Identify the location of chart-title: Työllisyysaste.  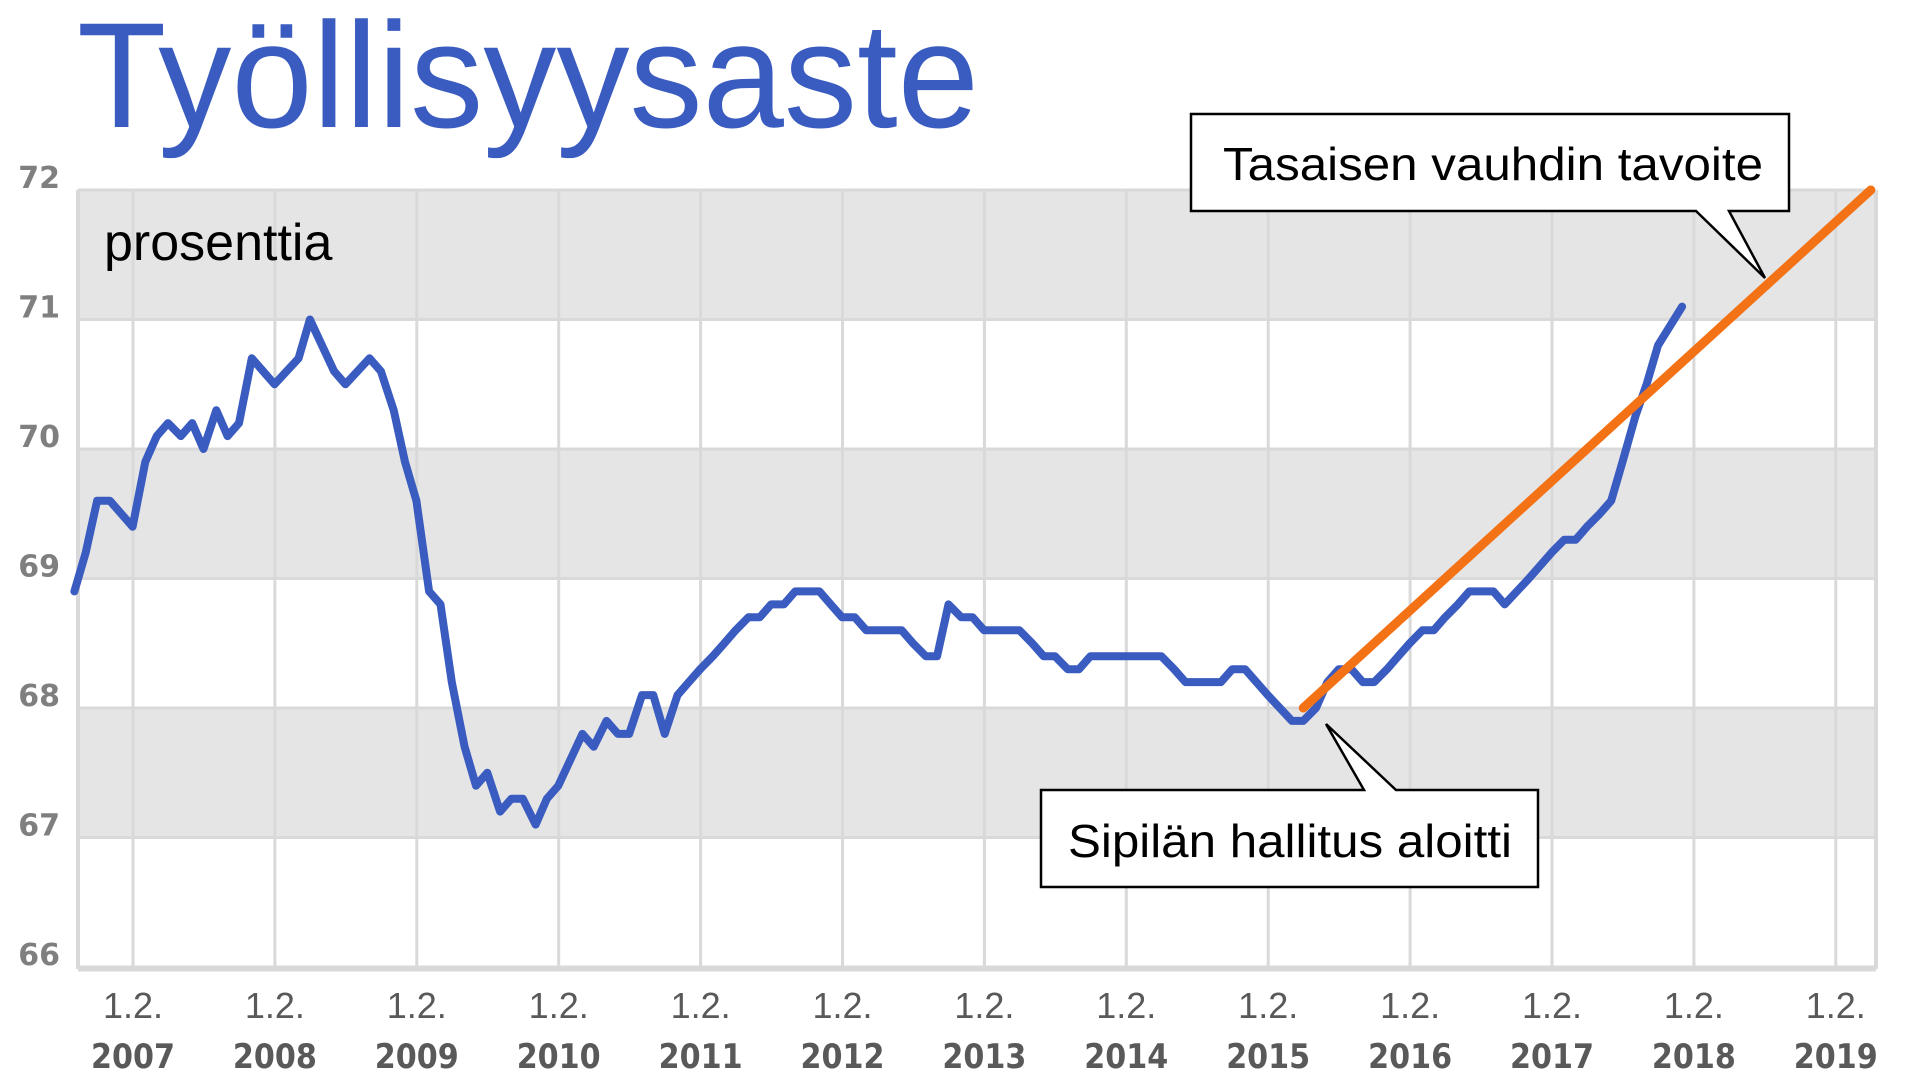
(528, 79).